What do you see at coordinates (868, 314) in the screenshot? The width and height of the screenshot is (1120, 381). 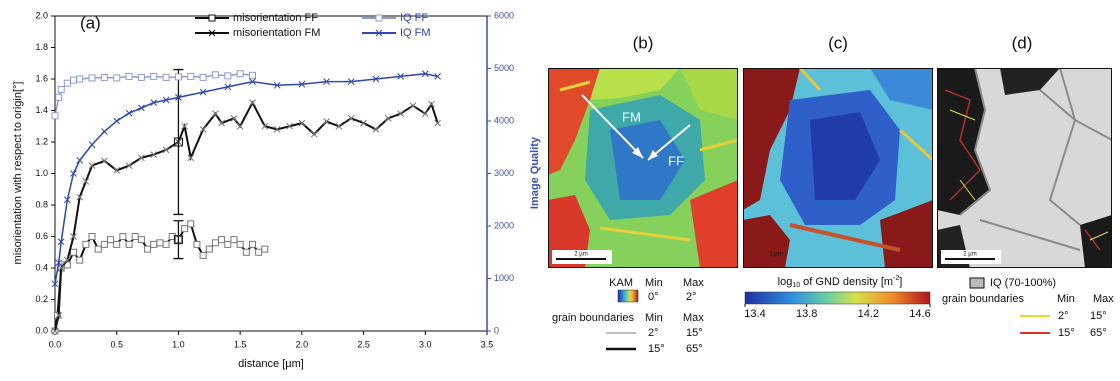 I see `colorbar-tick-label: 14.2` at bounding box center [868, 314].